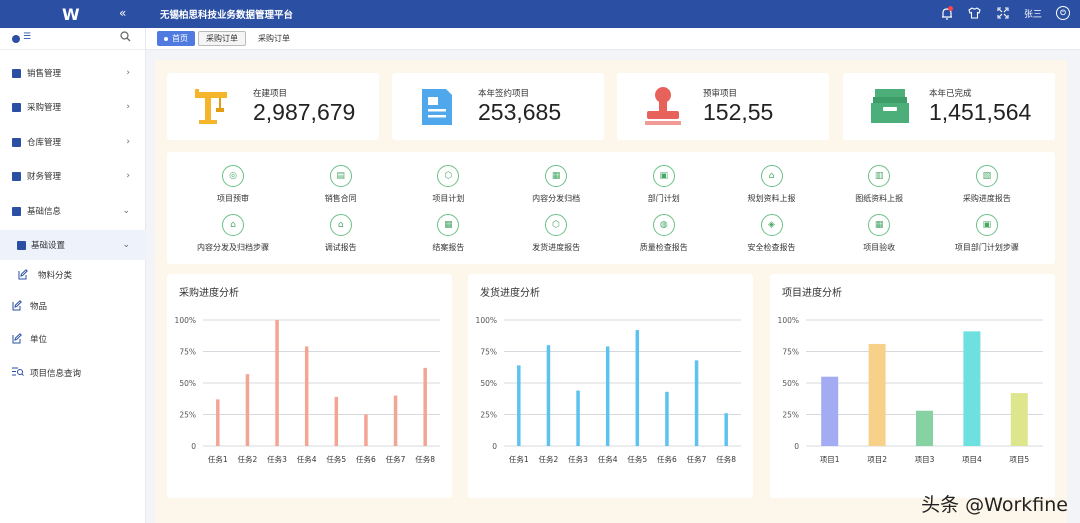  I want to click on sidebar-item-label: 单位, so click(39, 340).